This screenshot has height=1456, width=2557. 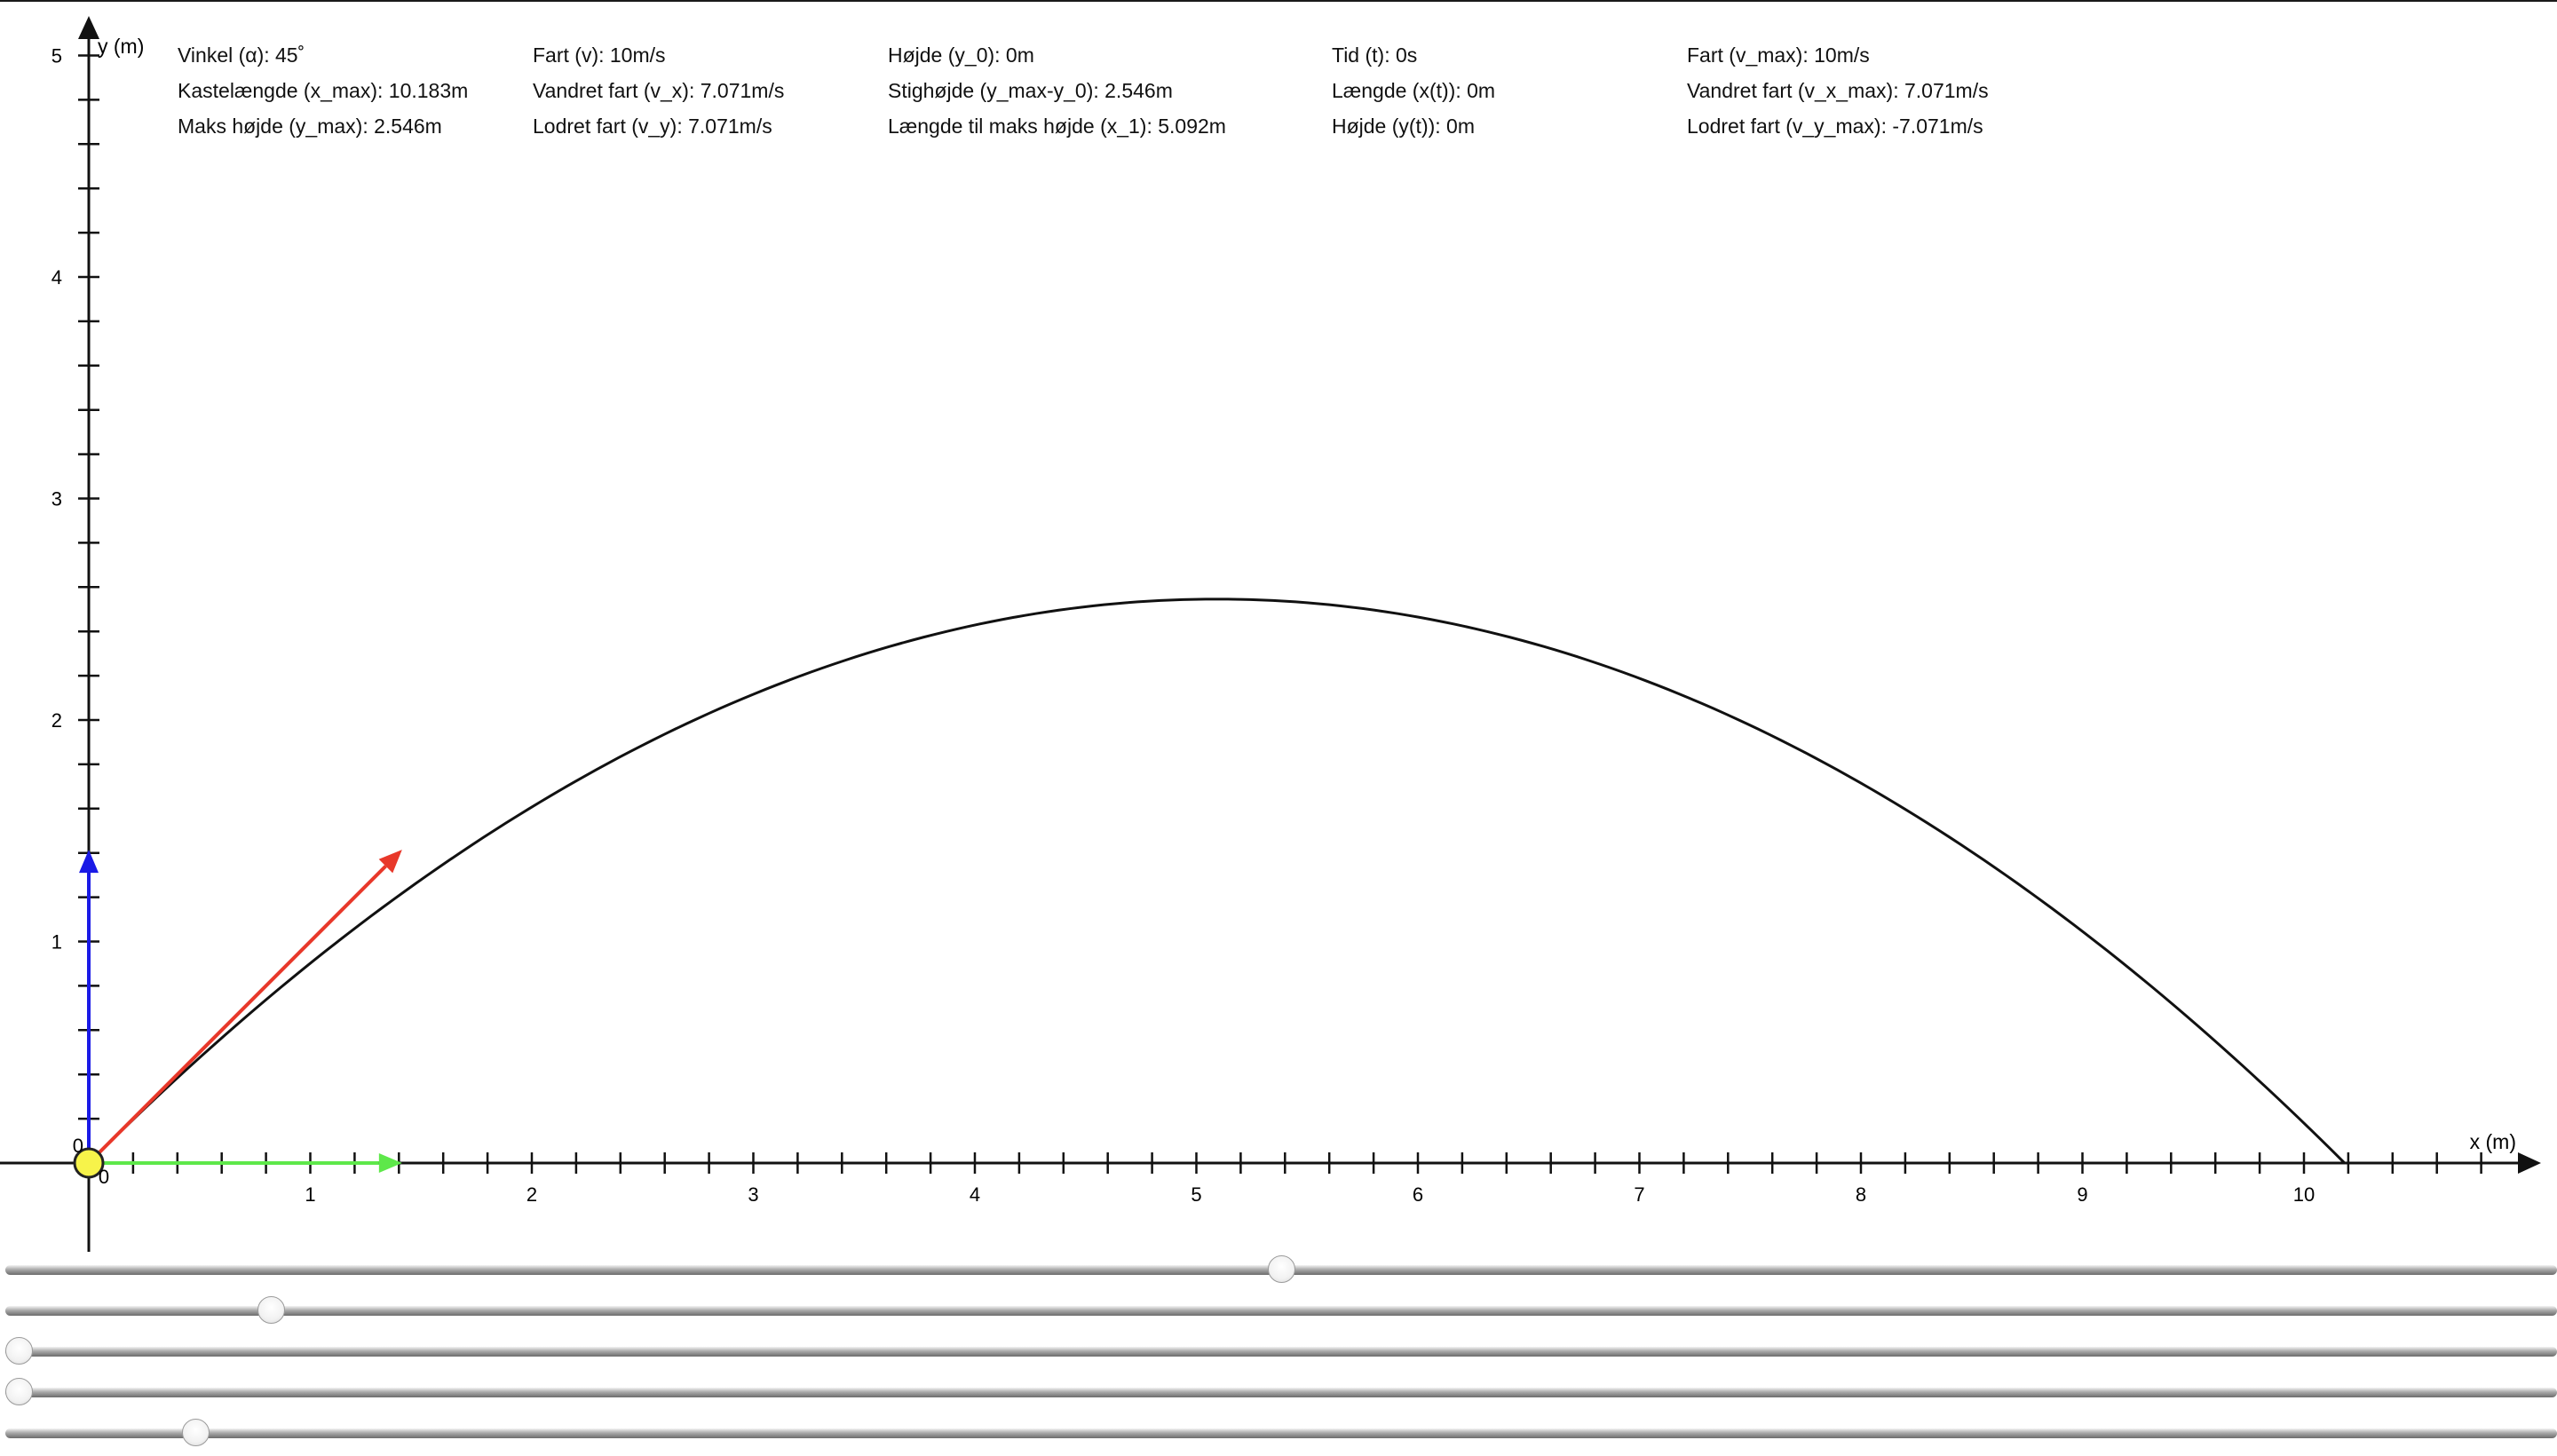 What do you see at coordinates (121, 46) in the screenshot?
I see `y-axis-label: y (m)` at bounding box center [121, 46].